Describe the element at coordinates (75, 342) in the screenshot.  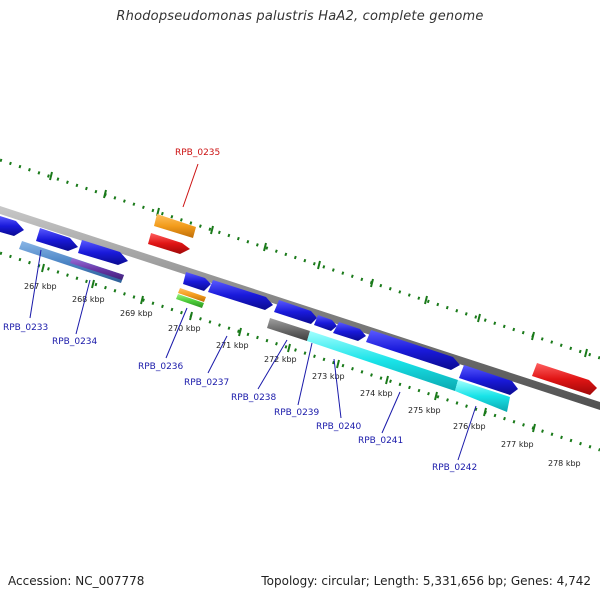
I see `gene-label-rpb-0234: RPB_0234` at that location.